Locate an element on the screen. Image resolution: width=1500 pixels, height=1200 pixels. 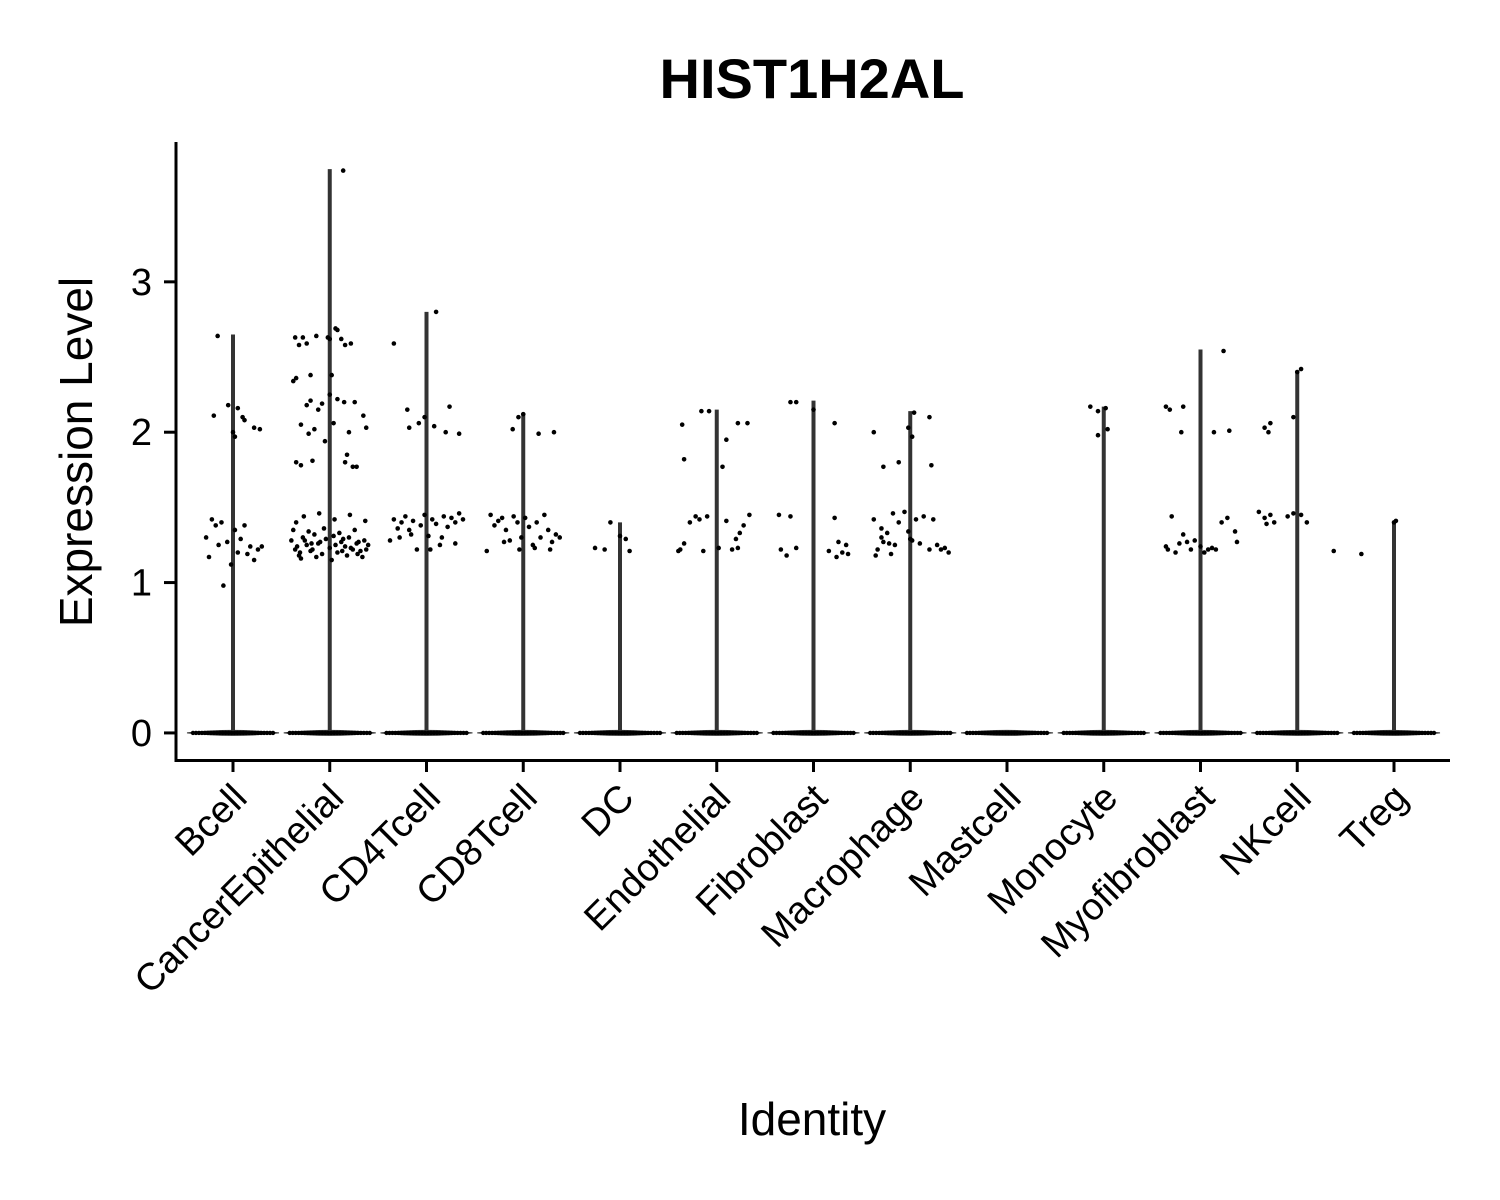
x-tick-label: DC is located at coordinates (608, 811).